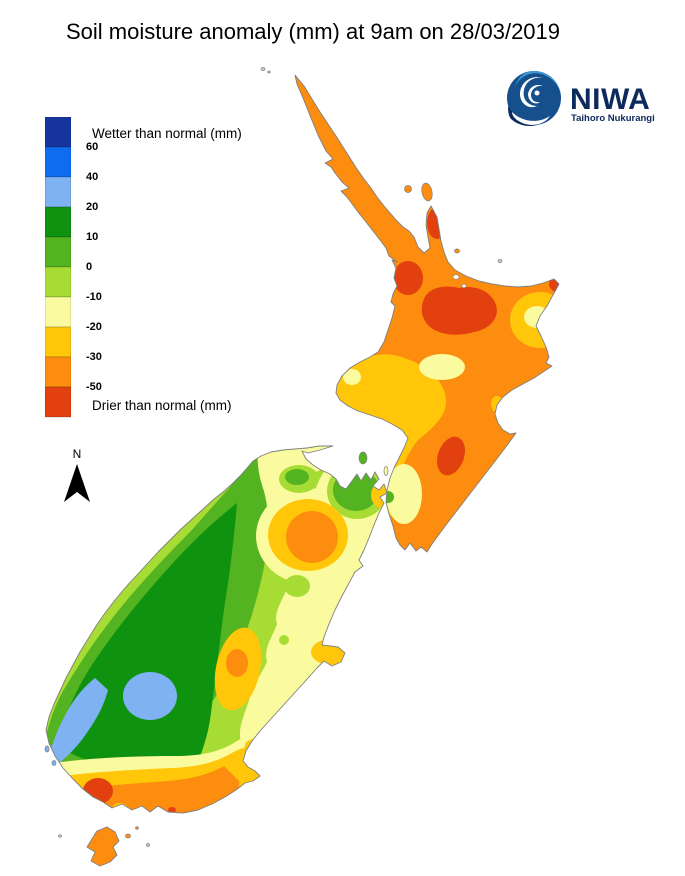  Describe the element at coordinates (269, 72) in the screenshot. I see `three-kings-islet` at that location.